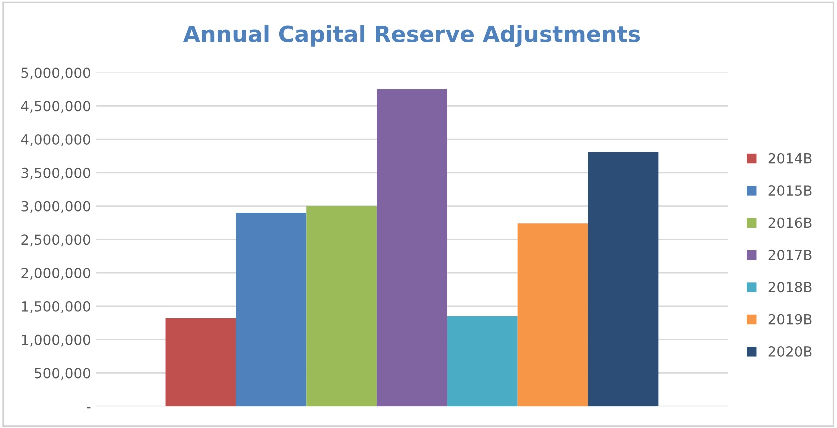  Describe the element at coordinates (56, 240) in the screenshot. I see `y-tick-label: 2,500,000` at that location.